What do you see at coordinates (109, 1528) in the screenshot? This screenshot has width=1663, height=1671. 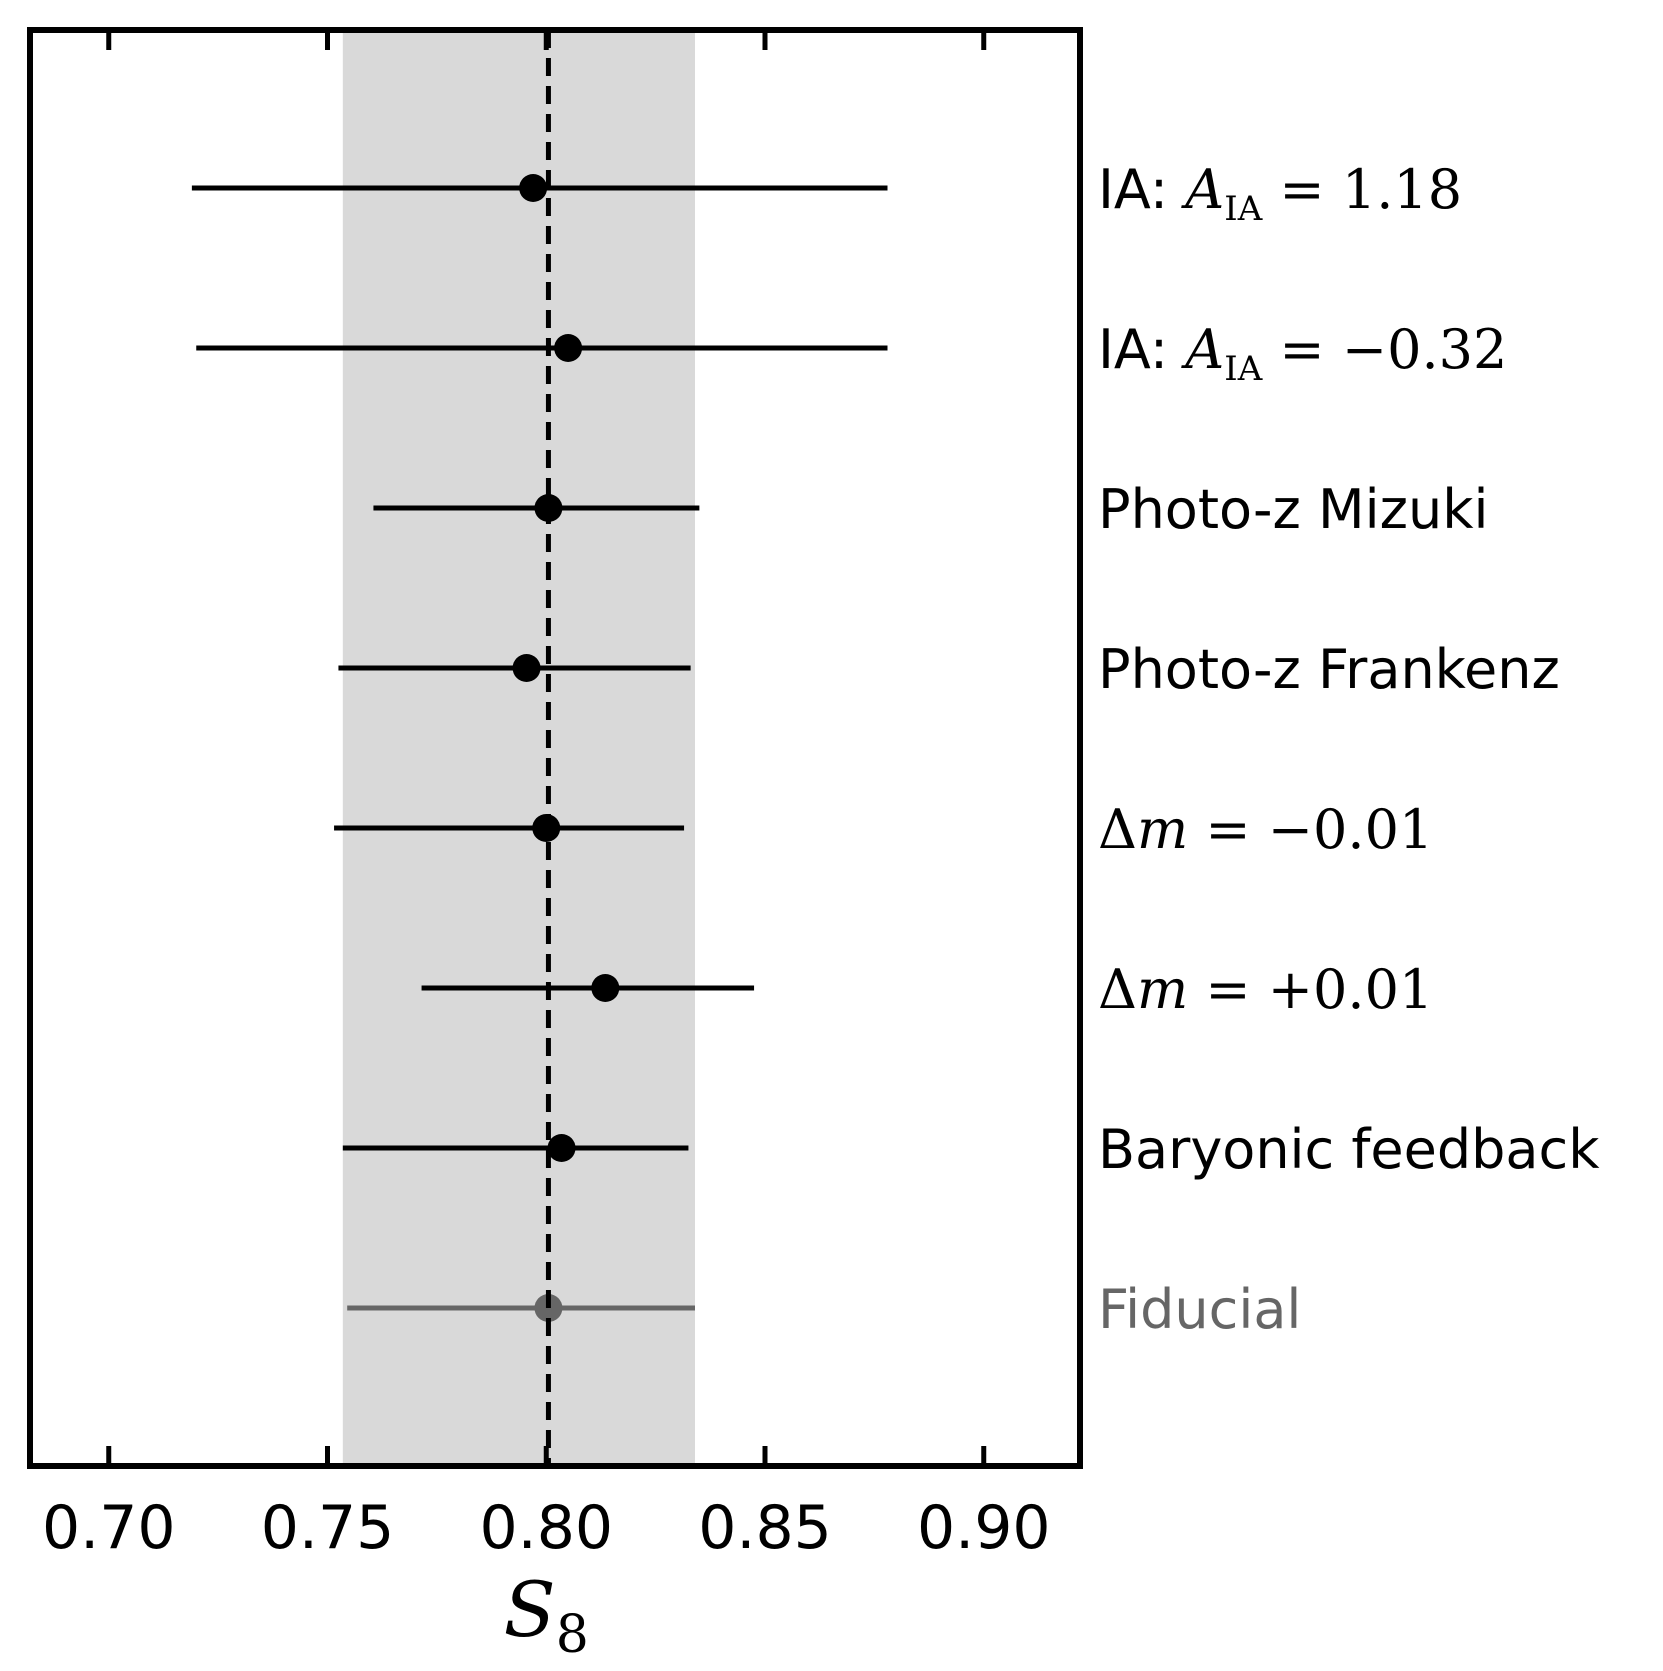 I see `x-tick-label: 0.70` at bounding box center [109, 1528].